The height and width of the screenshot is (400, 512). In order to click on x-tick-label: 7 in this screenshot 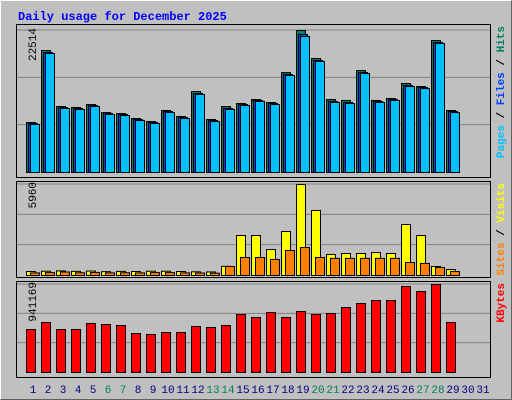, I will do `click(123, 391)`.